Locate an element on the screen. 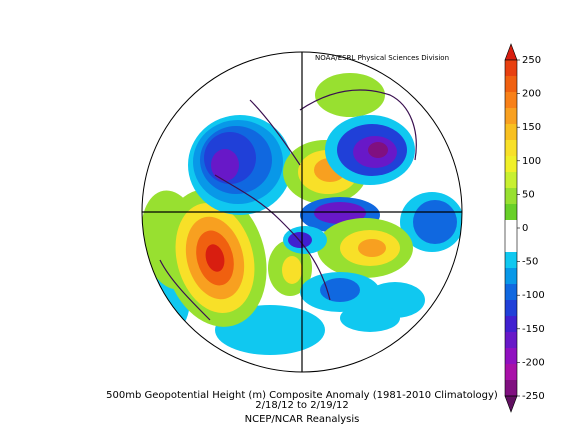 The height and width of the screenshot is (437, 565). credit: NOAA/ESRL Physical Sciences Division is located at coordinates (382, 58).